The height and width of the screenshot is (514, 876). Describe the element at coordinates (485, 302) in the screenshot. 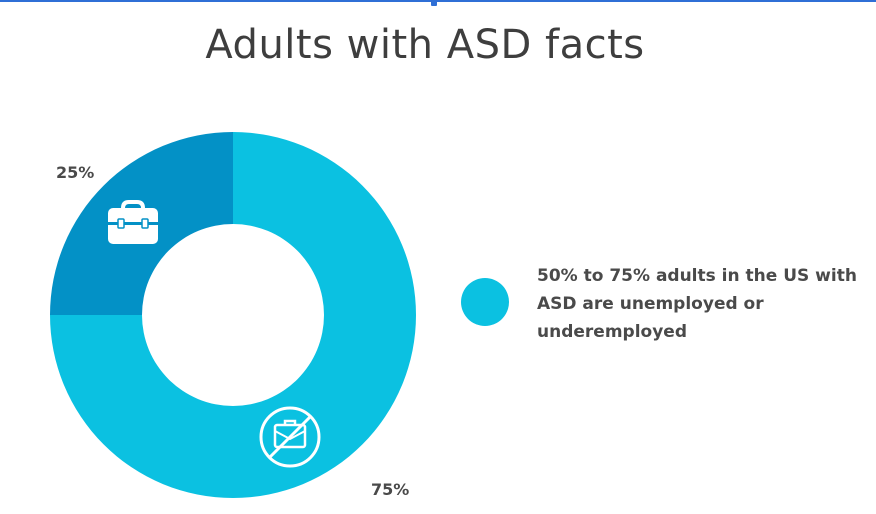

I see `legend-marker` at that location.